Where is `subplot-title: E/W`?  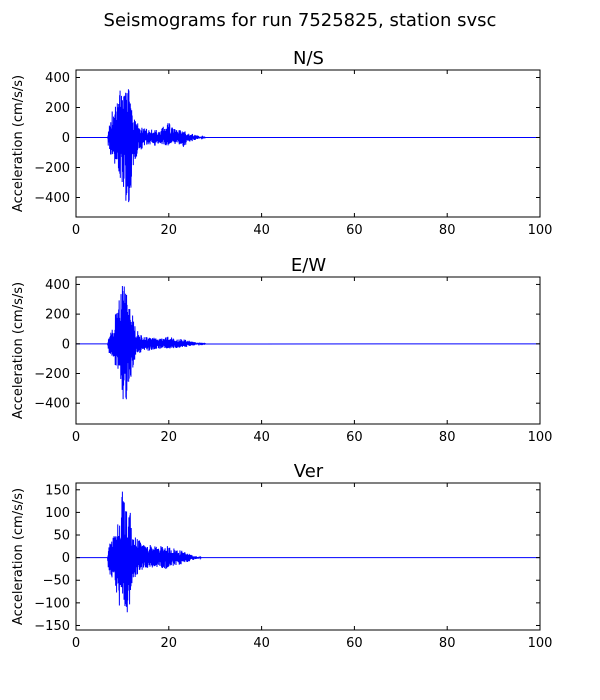 subplot-title: E/W is located at coordinates (308, 265).